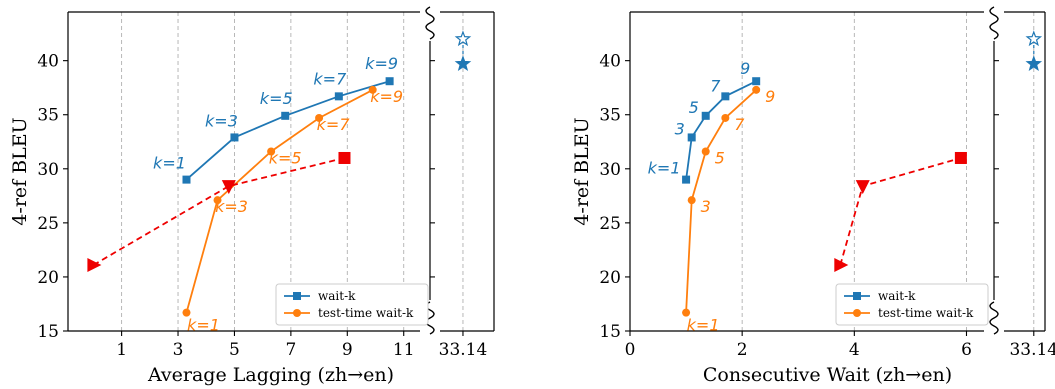 The width and height of the screenshot is (1055, 389). What do you see at coordinates (994, 318) in the screenshot?
I see `axis-break-mark-bottom` at bounding box center [994, 318].